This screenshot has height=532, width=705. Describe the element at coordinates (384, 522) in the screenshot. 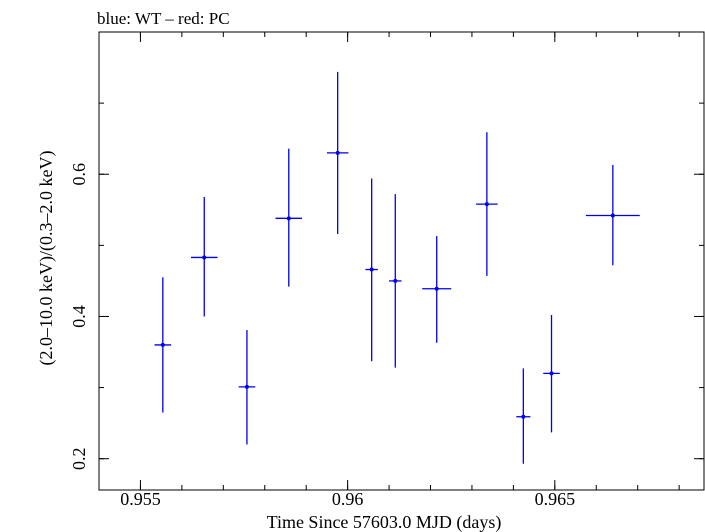

I see `x-axis-label: Time Since 57603.0 MJD (days)` at that location.